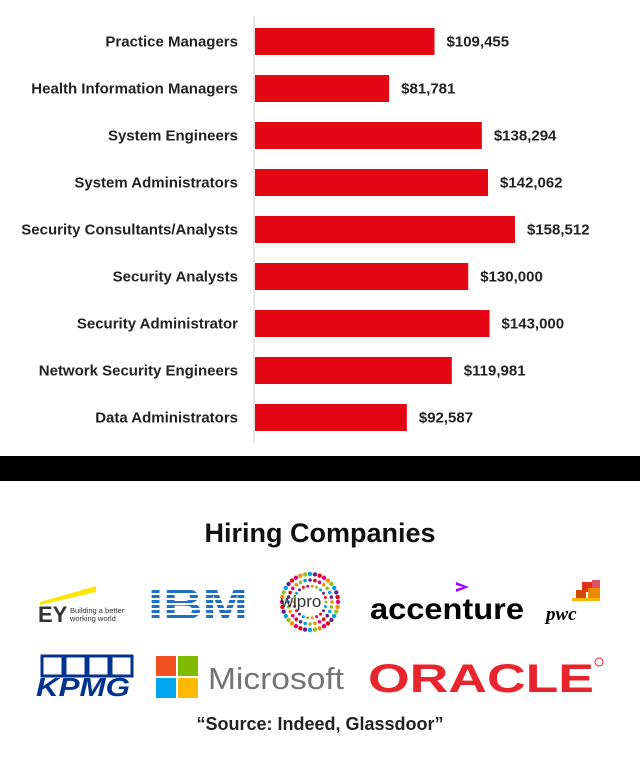  What do you see at coordinates (276, 678) in the screenshot?
I see `microsoft-letters: Microsoft` at bounding box center [276, 678].